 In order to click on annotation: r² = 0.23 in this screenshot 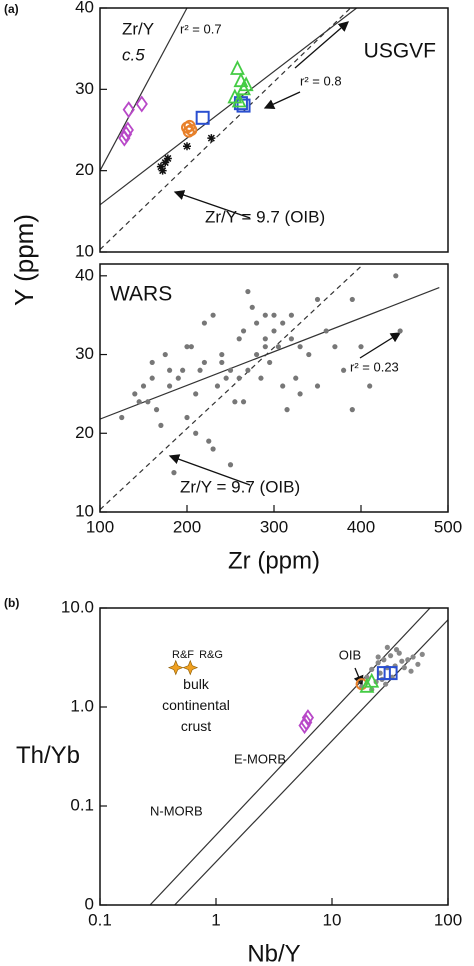, I will do `click(374, 366)`.